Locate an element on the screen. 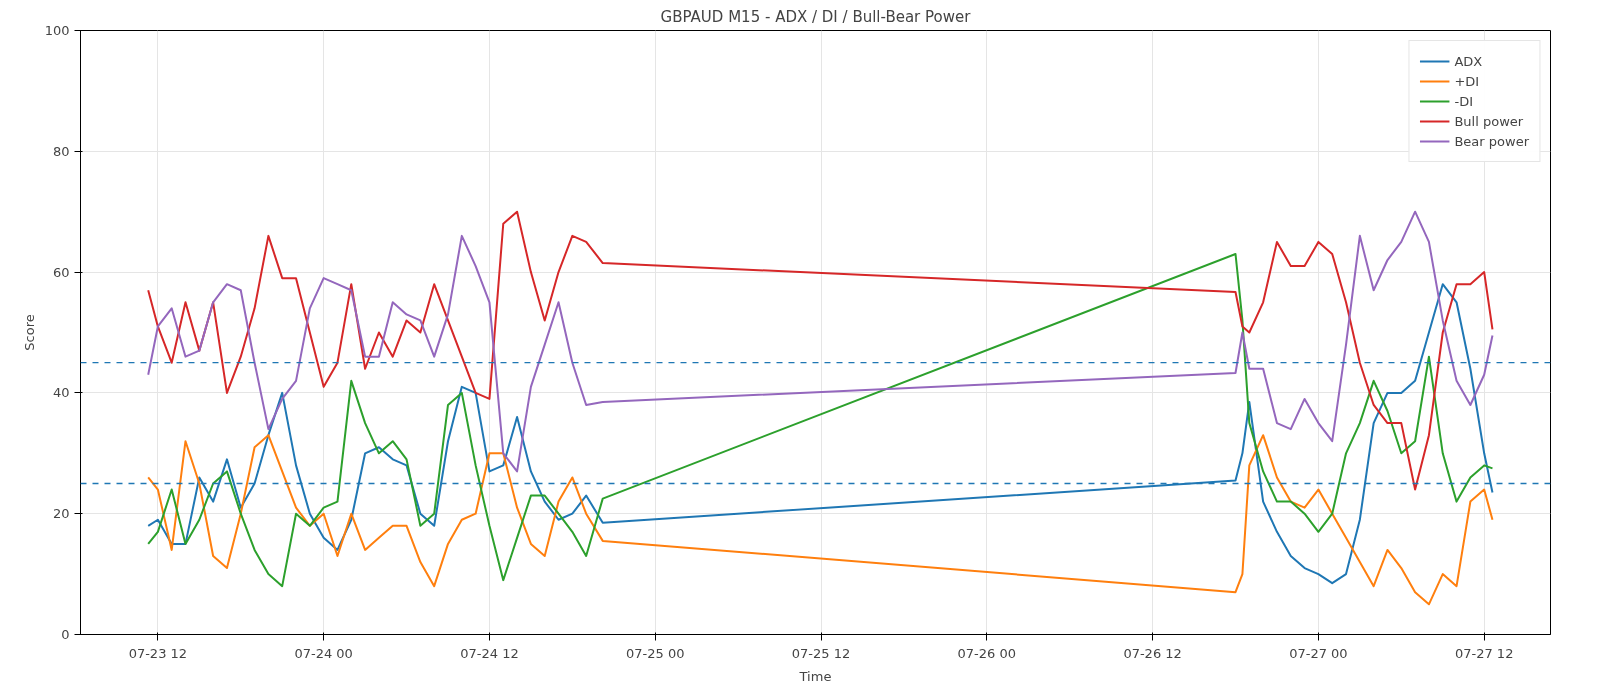 The width and height of the screenshot is (1600, 686). legend-label: -DI is located at coordinates (1464, 101).